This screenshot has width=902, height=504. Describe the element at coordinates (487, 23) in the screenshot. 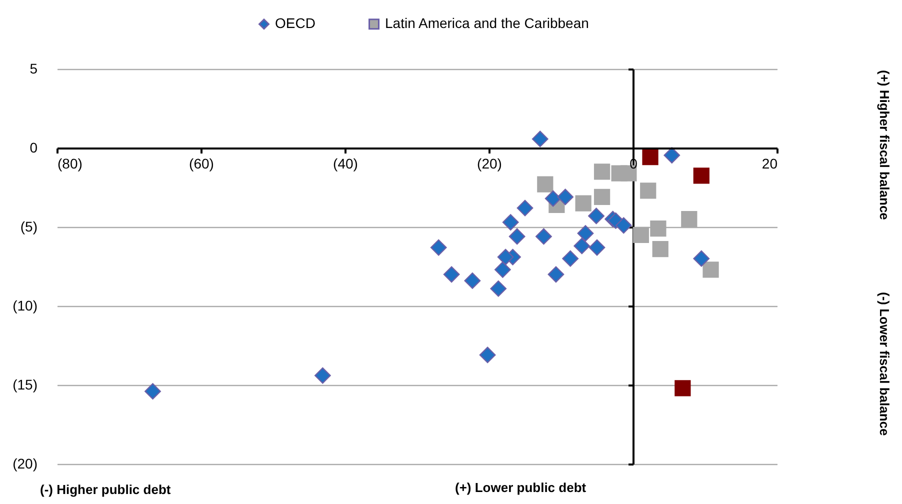

I see `legend-label: Latin America and the Caribbean` at that location.